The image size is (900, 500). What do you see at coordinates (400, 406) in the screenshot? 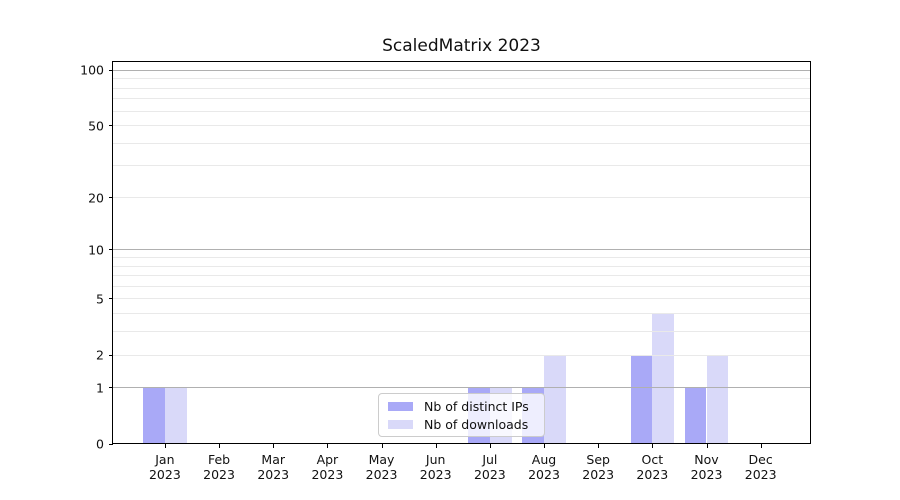
I see `legend-swatch-distinct-ips` at bounding box center [400, 406].